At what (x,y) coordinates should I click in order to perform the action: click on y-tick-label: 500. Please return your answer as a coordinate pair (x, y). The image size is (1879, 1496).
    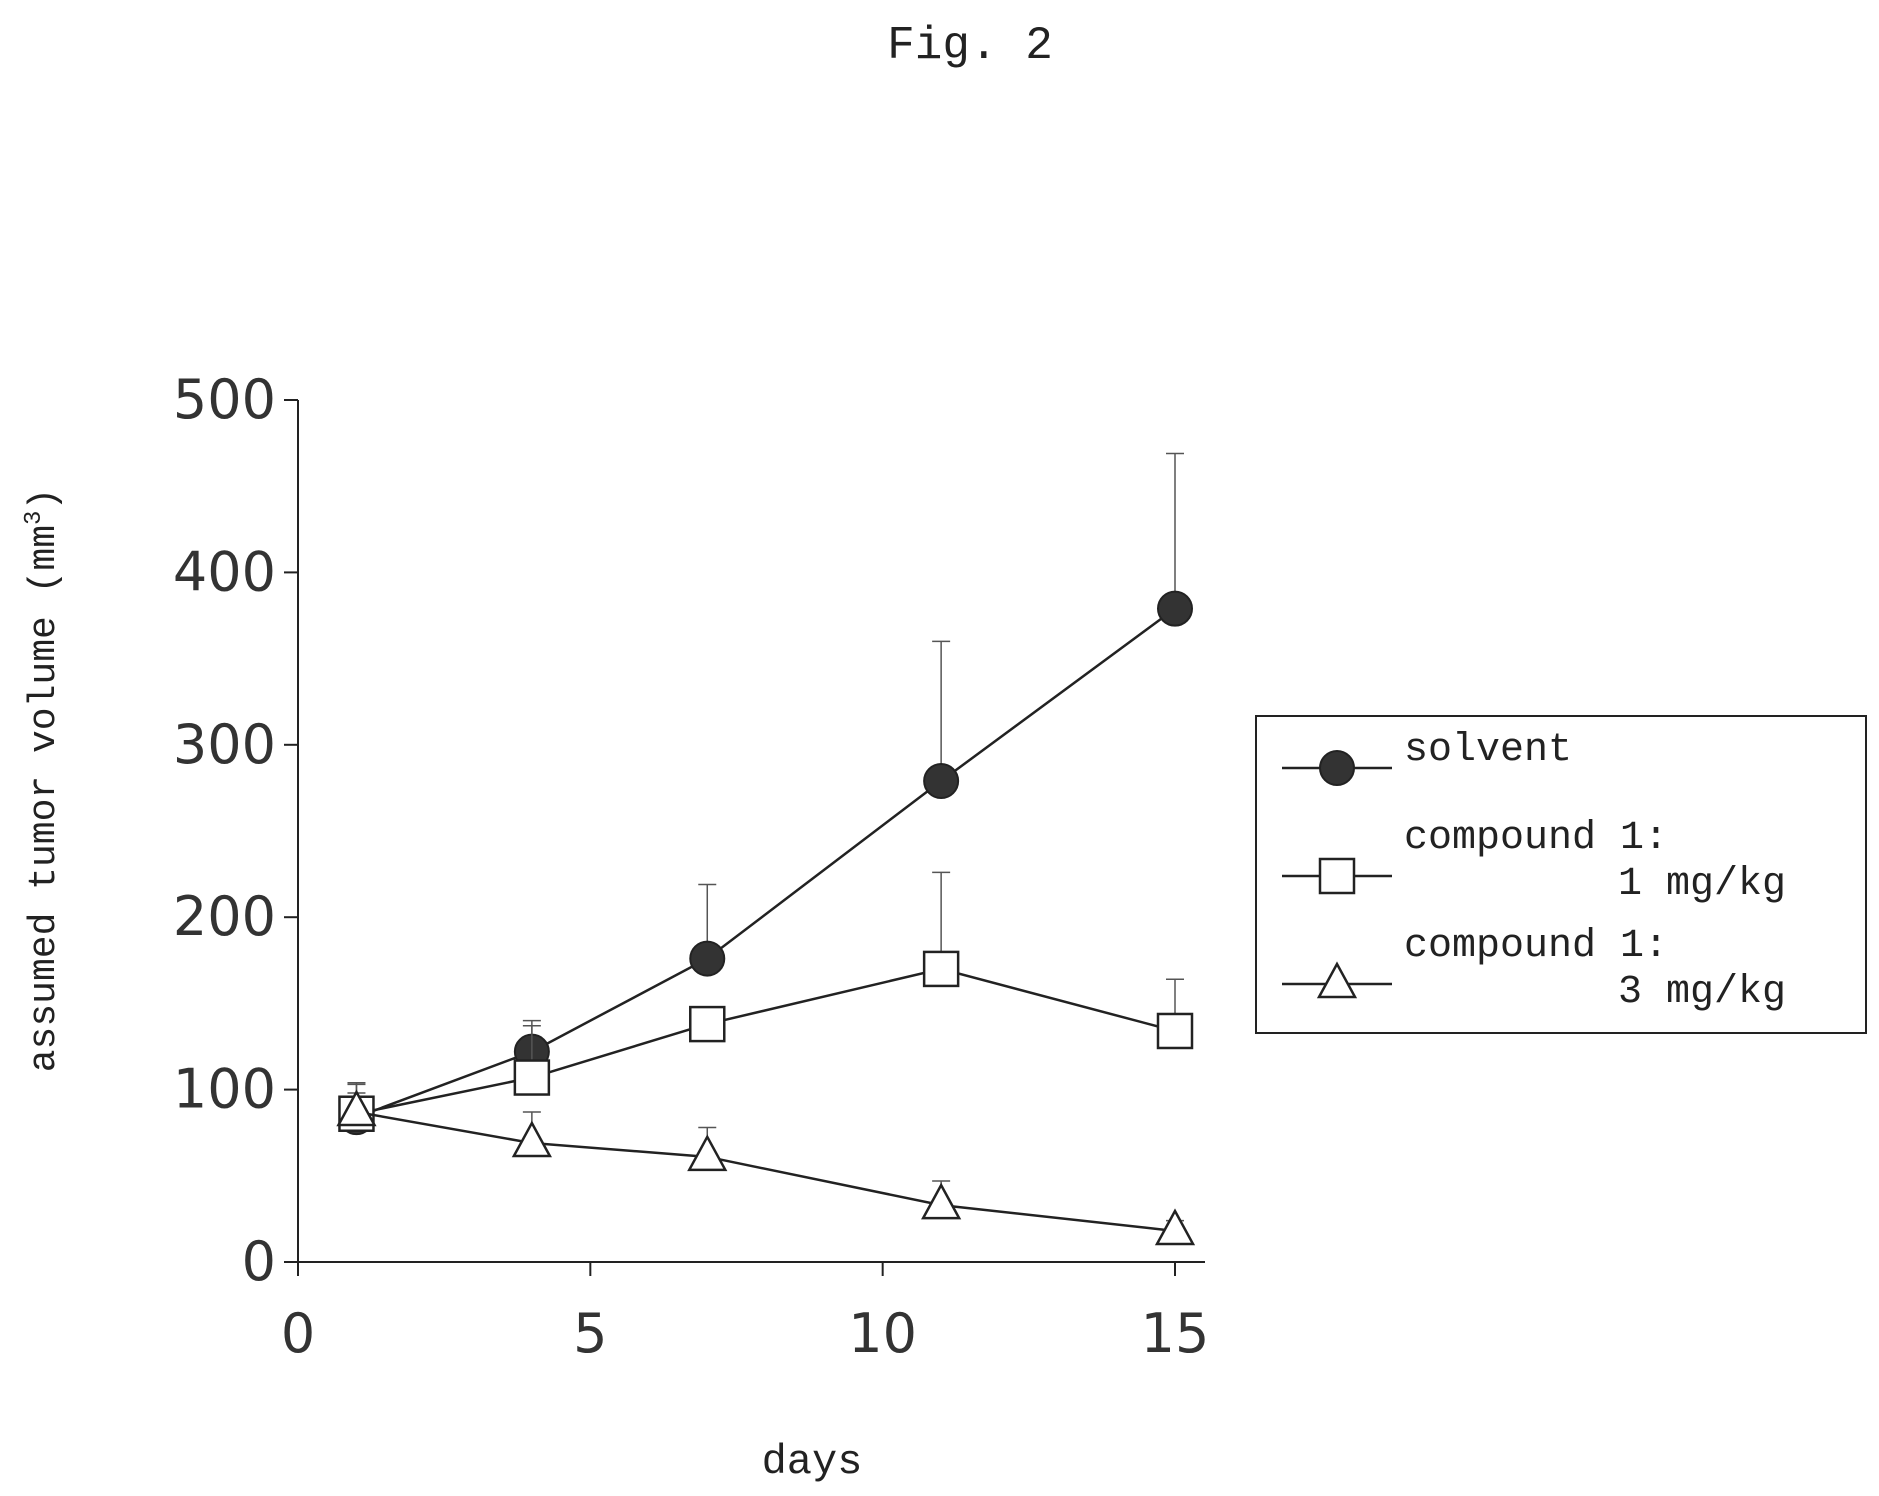
    Looking at the image, I should click on (224, 399).